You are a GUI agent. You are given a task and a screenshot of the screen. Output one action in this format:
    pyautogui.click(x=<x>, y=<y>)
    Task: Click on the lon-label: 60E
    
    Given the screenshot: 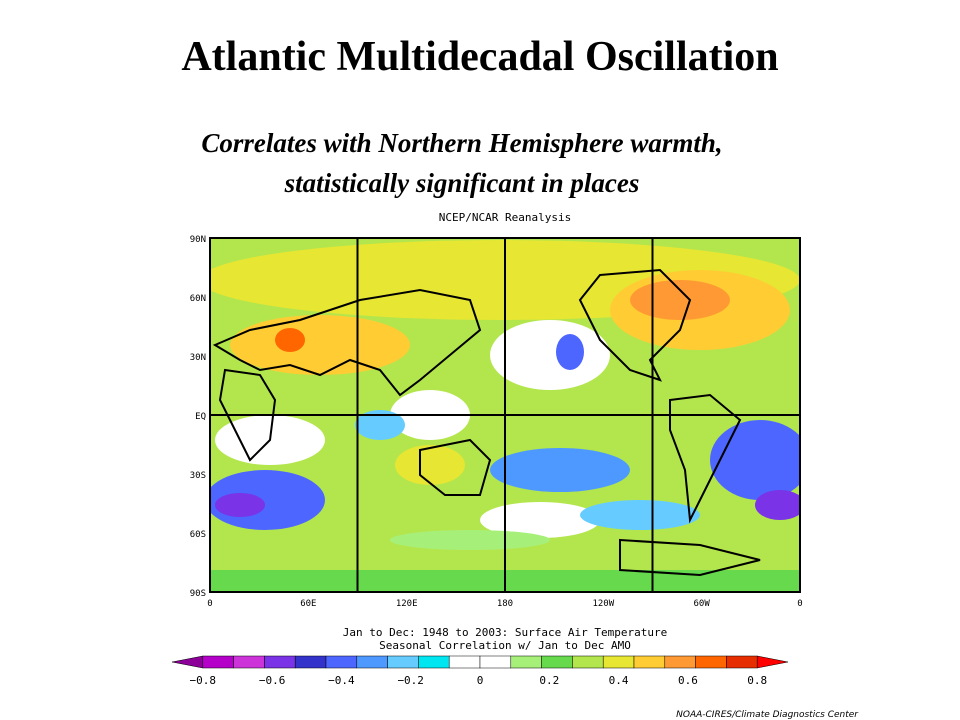 What is the action you would take?
    pyautogui.click(x=308, y=604)
    